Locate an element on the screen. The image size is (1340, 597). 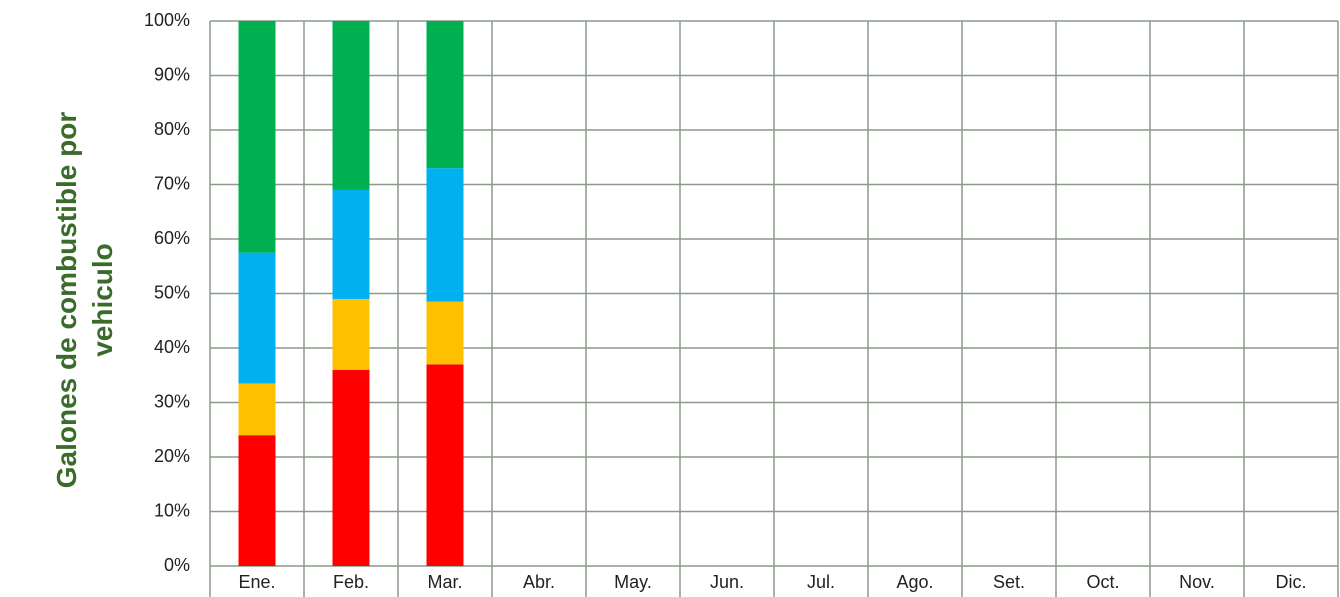
x-tick-label: Nov. is located at coordinates (1197, 582).